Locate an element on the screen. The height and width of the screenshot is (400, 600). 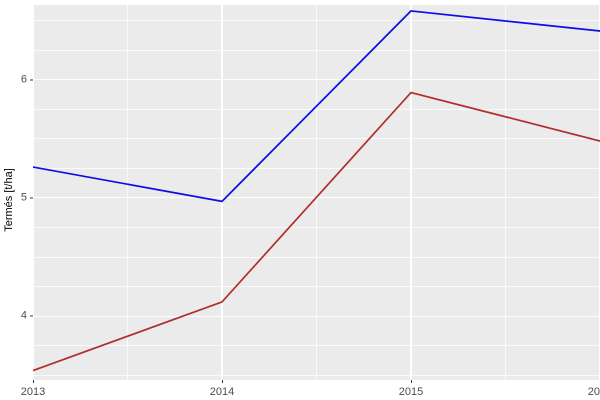
x-tick-label: 2015 is located at coordinates (411, 392).